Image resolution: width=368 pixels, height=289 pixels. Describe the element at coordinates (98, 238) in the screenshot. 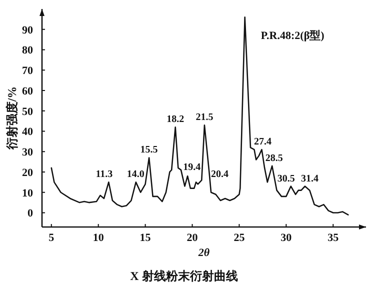

I see `x-tick-label: 10` at that location.